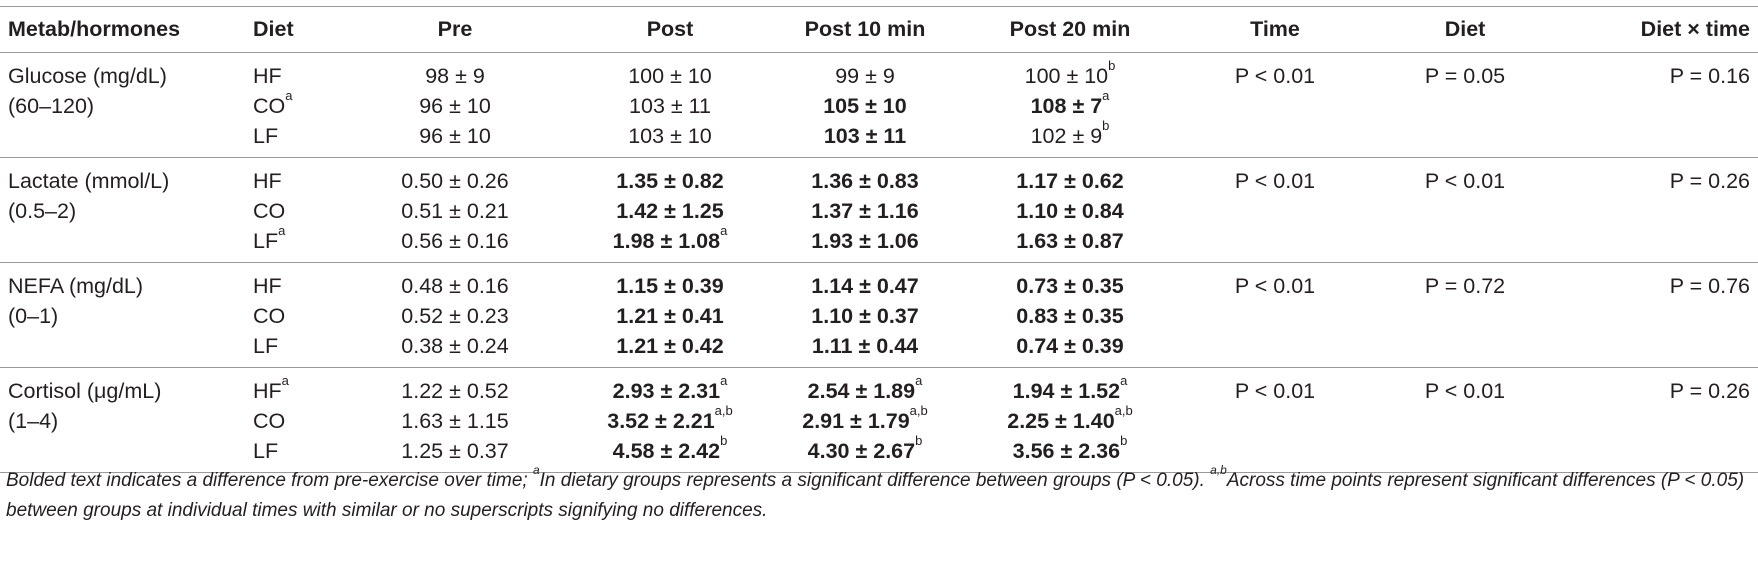  Describe the element at coordinates (1124, 380) in the screenshot. I see `post-20-value-superscript: a` at that location.